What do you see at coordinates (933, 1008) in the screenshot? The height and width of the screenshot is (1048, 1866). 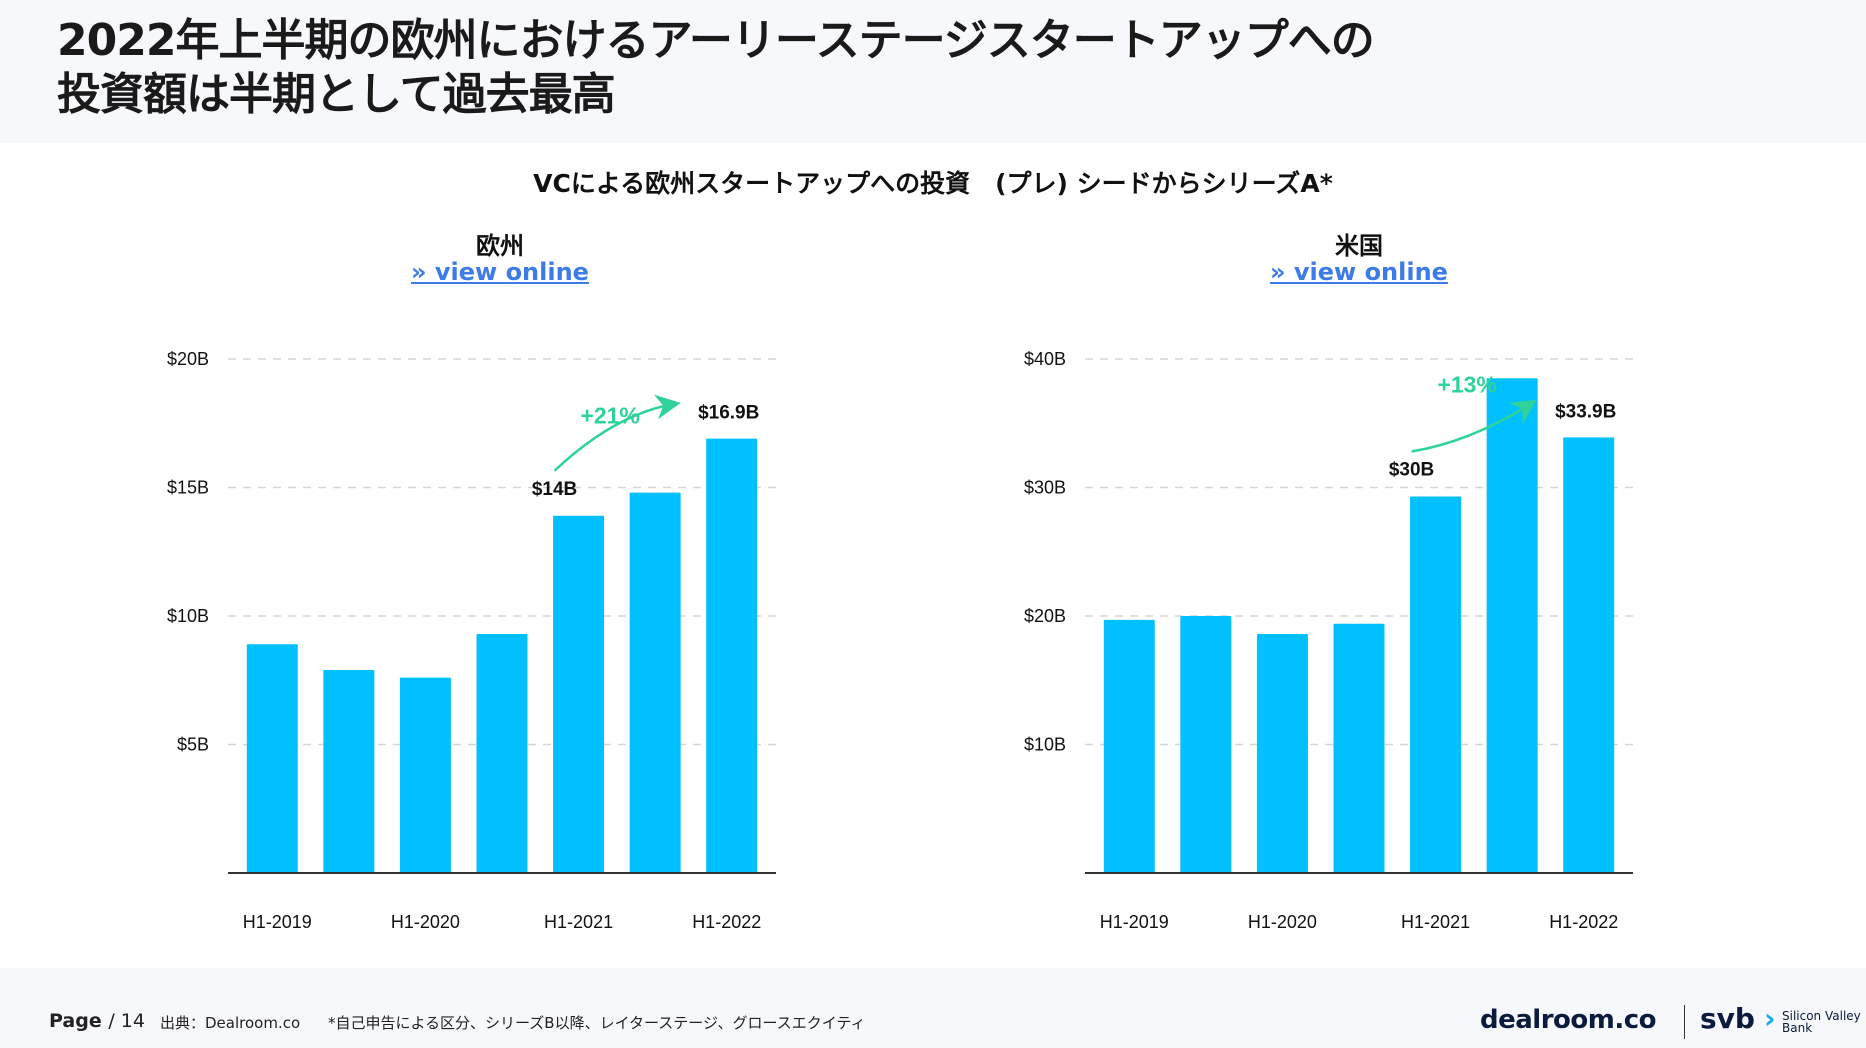 I see `footer` at bounding box center [933, 1008].